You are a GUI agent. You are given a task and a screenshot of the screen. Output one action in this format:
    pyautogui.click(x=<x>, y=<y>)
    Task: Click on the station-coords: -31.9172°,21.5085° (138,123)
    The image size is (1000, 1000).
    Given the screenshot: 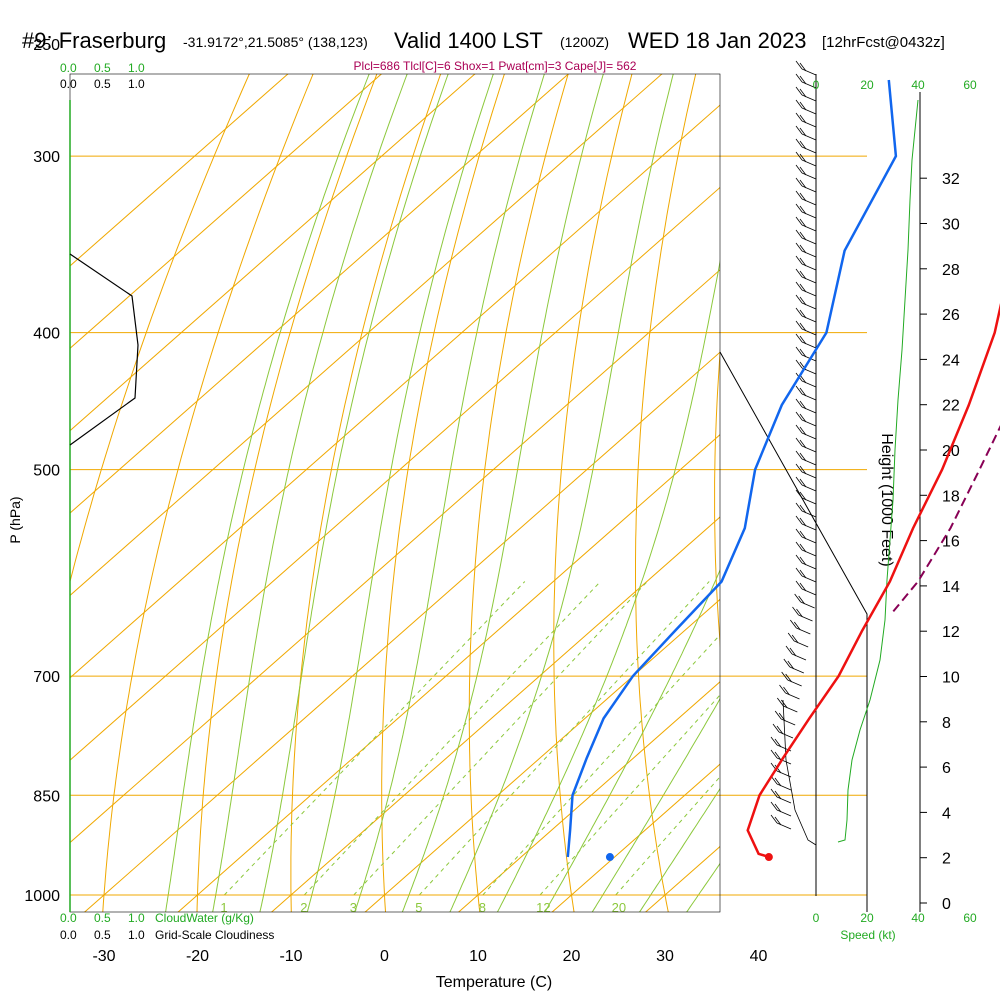 What is the action you would take?
    pyautogui.click(x=275, y=42)
    